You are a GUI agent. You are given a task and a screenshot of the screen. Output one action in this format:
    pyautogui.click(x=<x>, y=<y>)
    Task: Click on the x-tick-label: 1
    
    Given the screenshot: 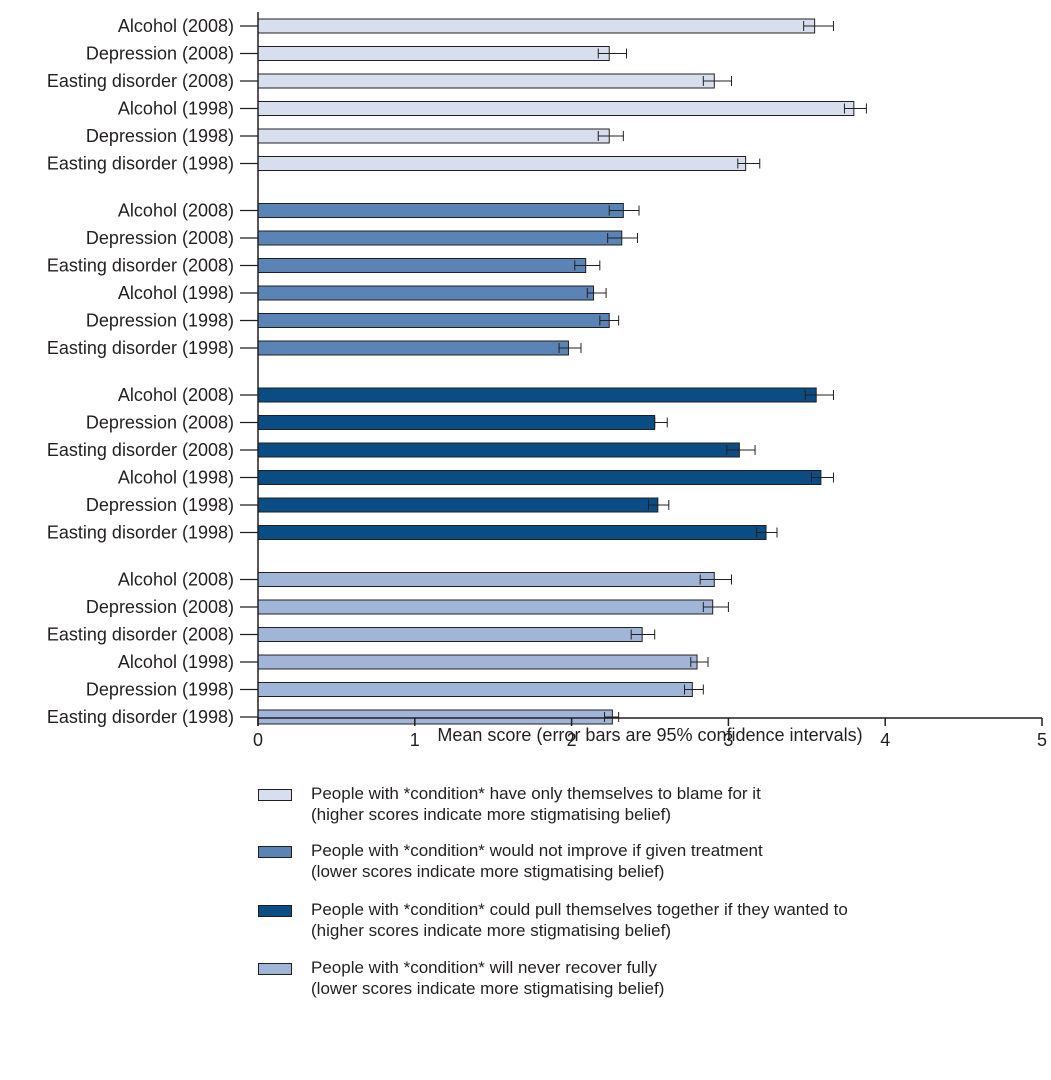 What is the action you would take?
    pyautogui.click(x=415, y=740)
    